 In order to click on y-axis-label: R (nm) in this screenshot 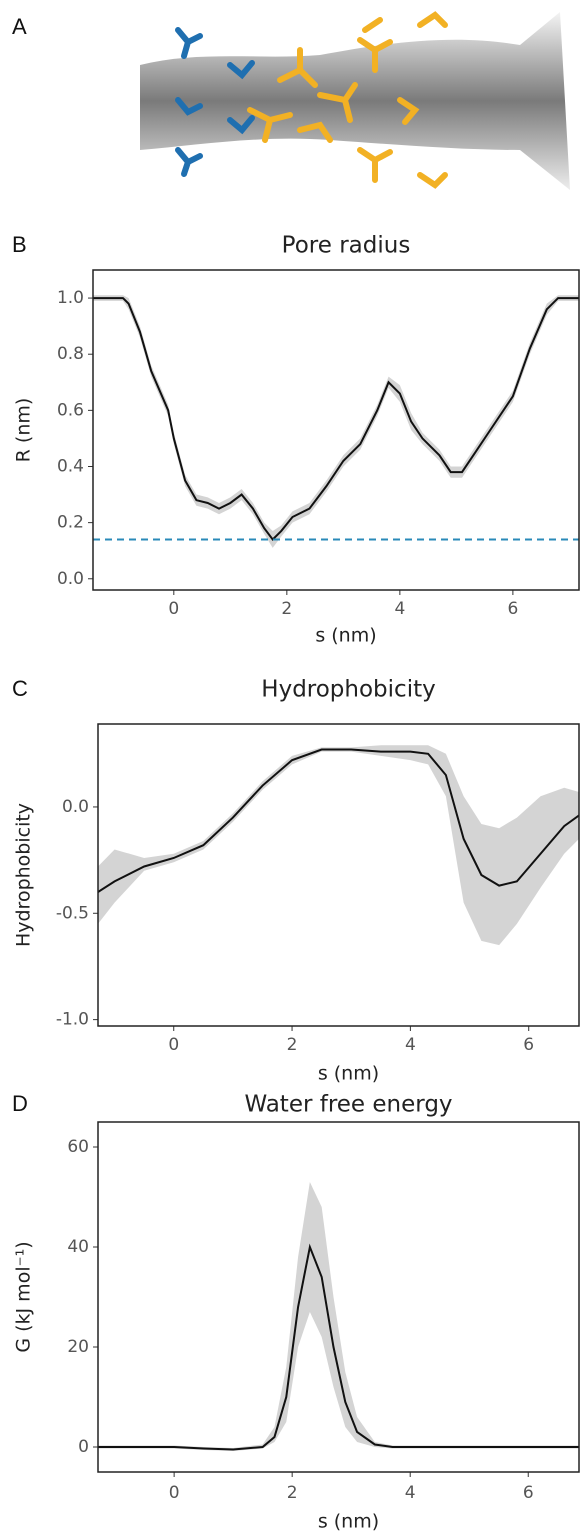, I will do `click(24, 430)`.